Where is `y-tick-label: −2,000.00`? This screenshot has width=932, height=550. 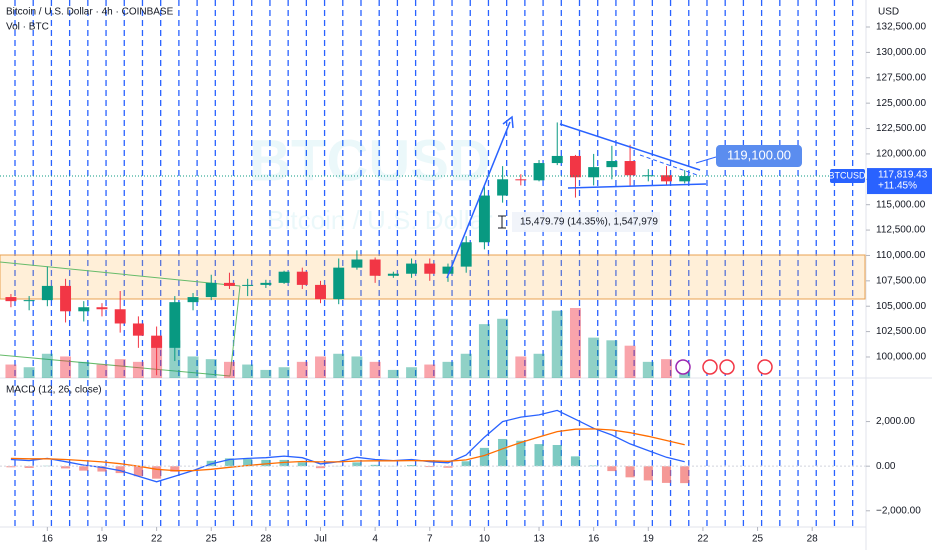 y-tick-label: −2,000.00 is located at coordinates (898, 510).